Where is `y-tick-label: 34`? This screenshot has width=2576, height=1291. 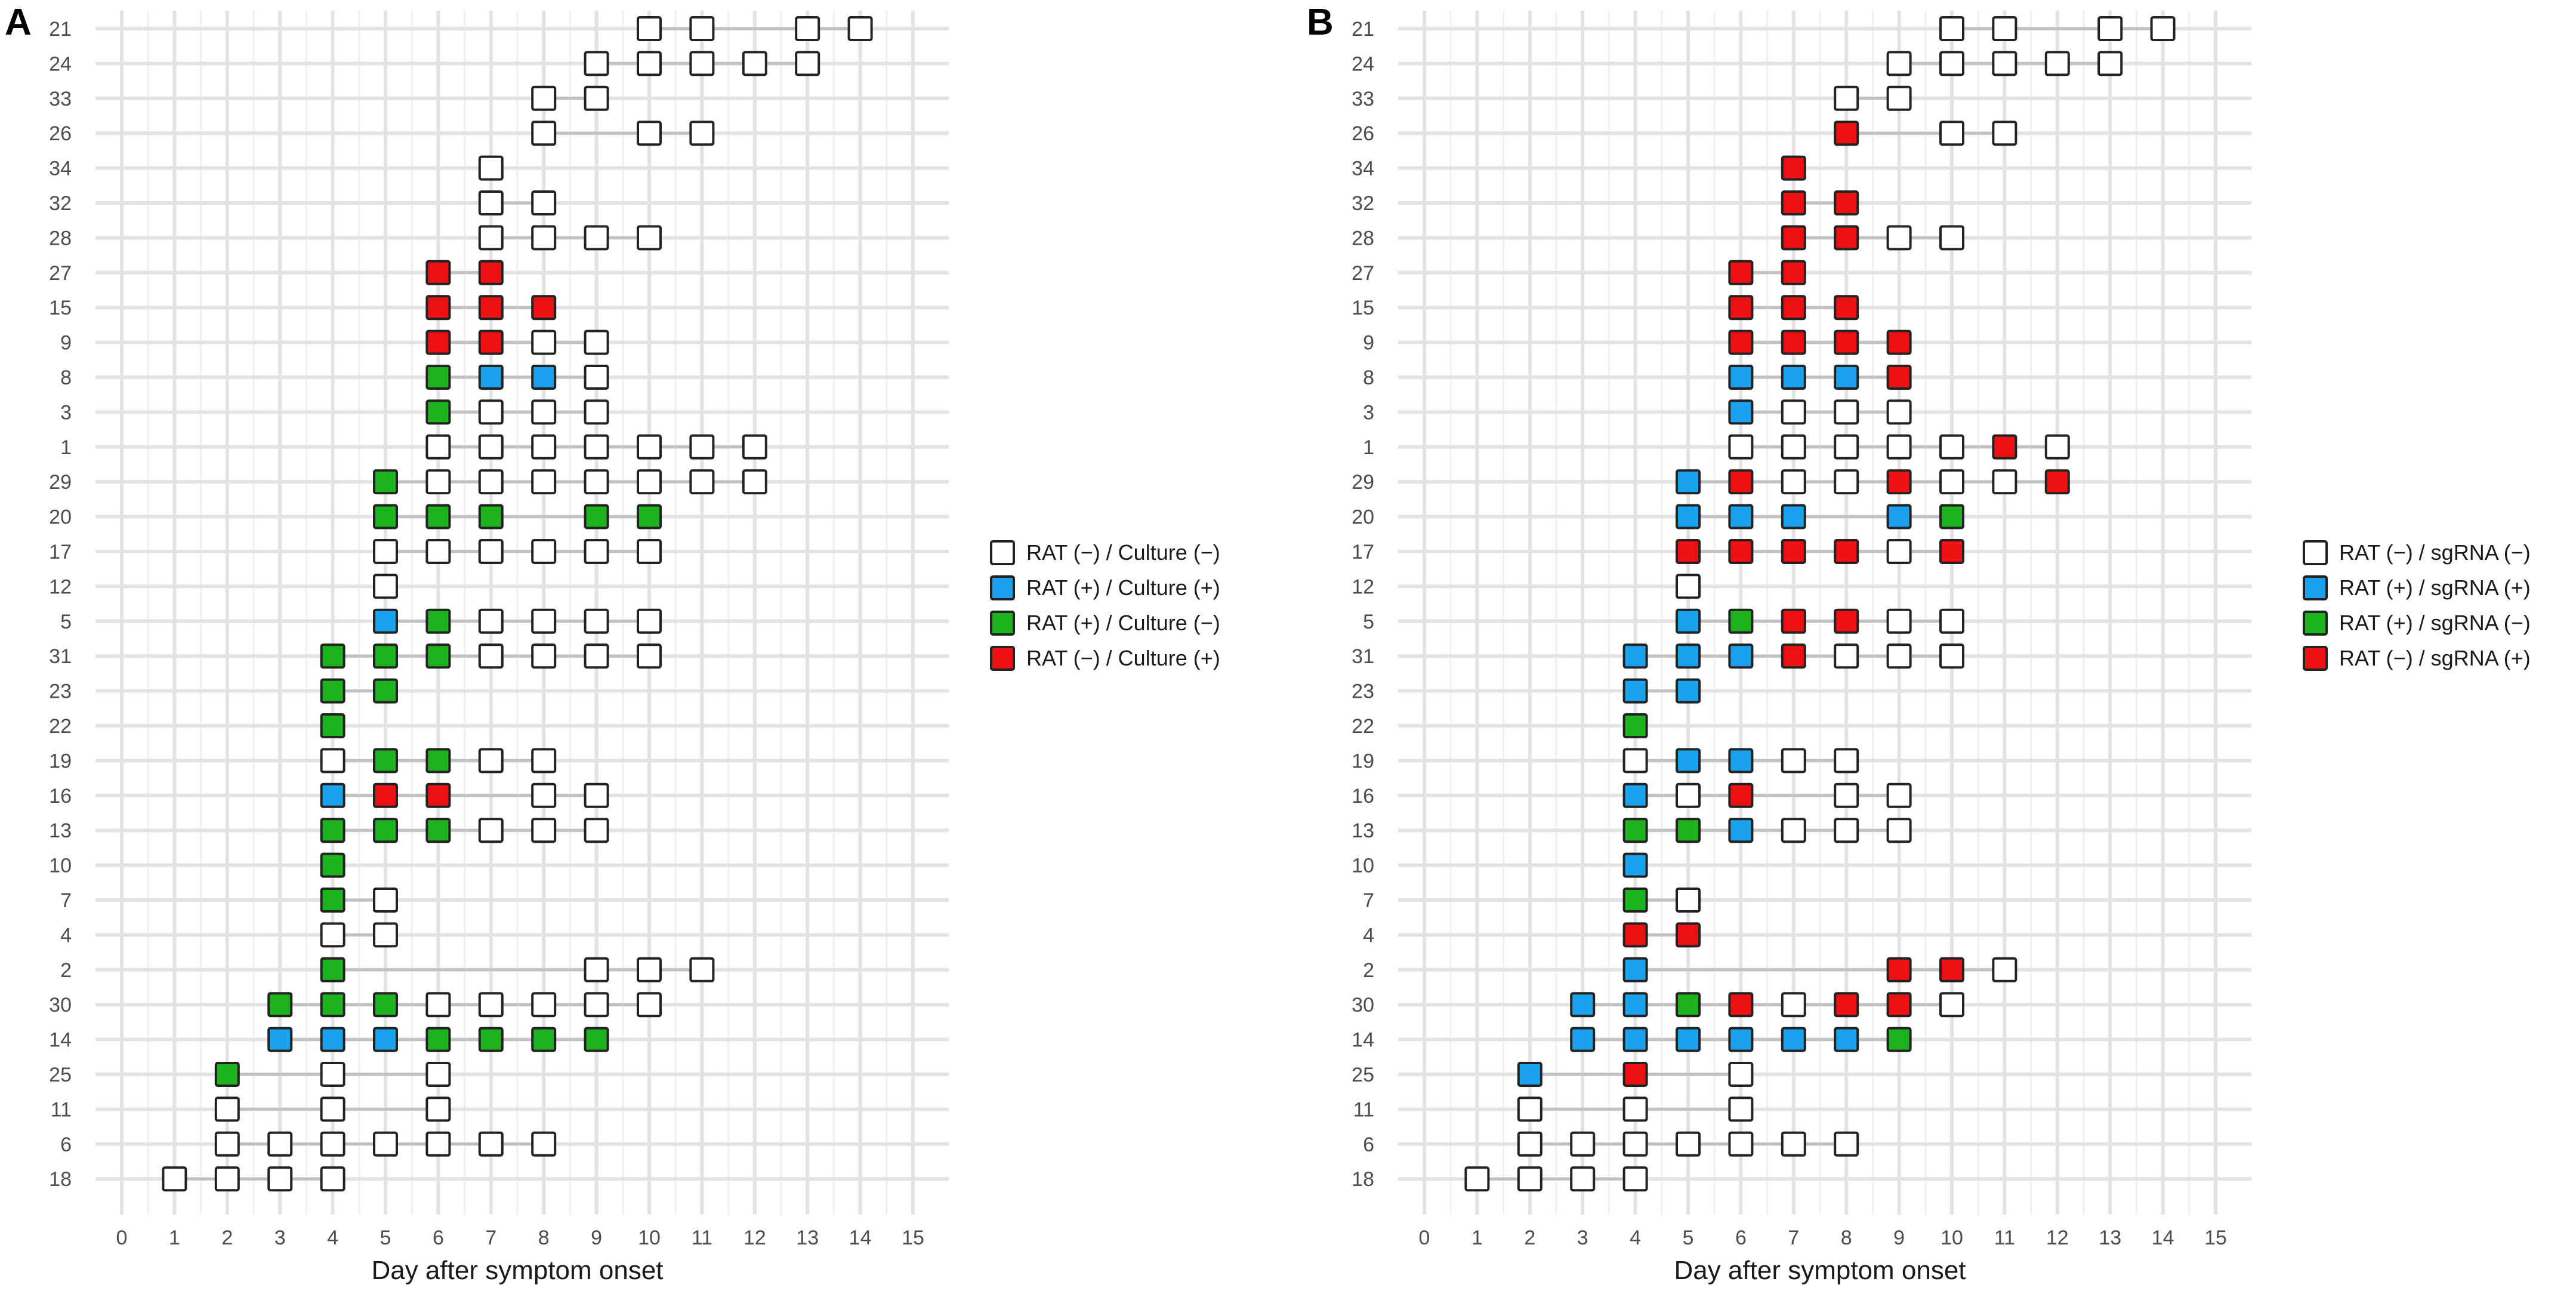 y-tick-label: 34 is located at coordinates (61, 169).